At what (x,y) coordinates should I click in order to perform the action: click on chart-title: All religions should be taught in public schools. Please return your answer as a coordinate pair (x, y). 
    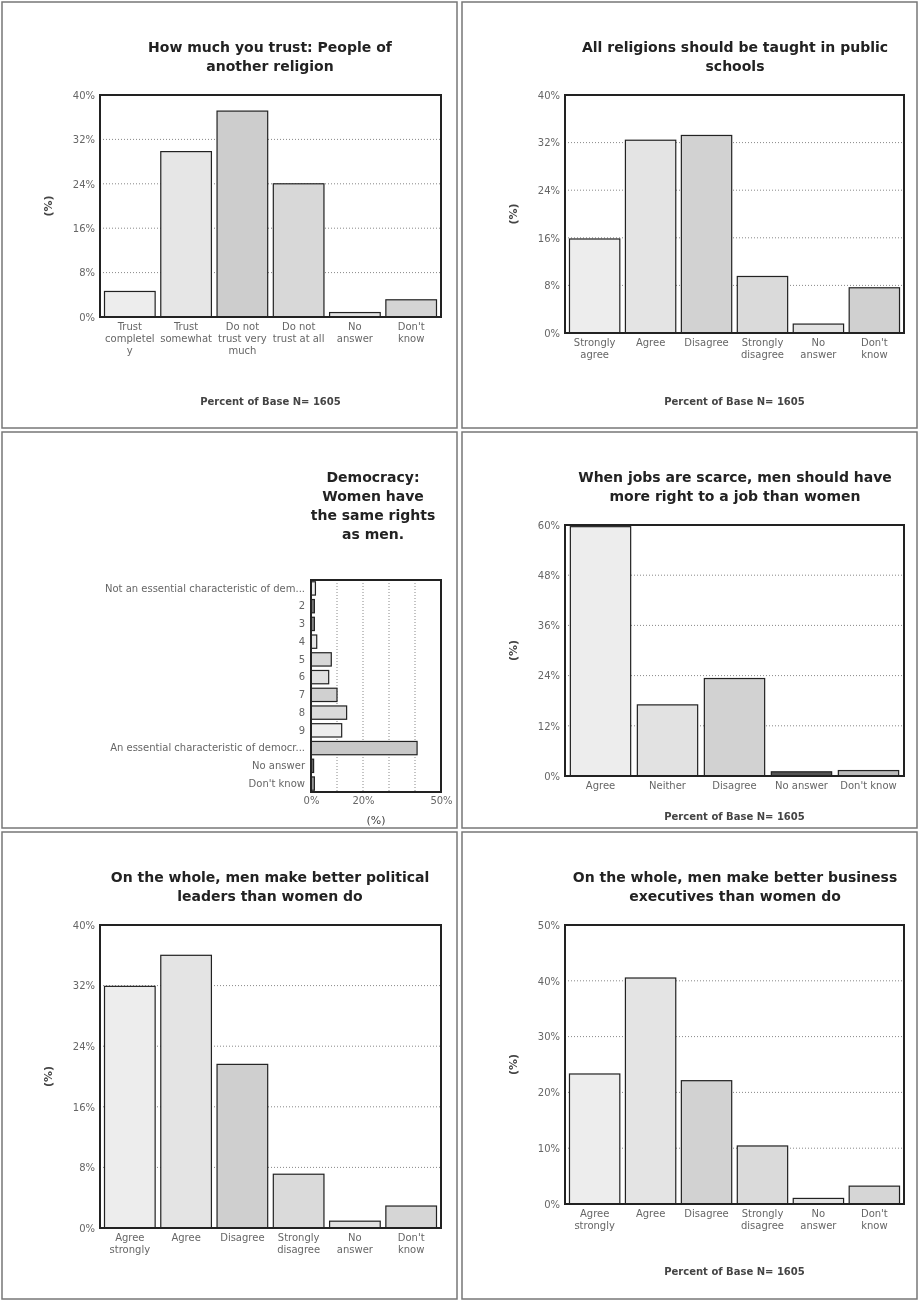
    Looking at the image, I should click on (735, 56).